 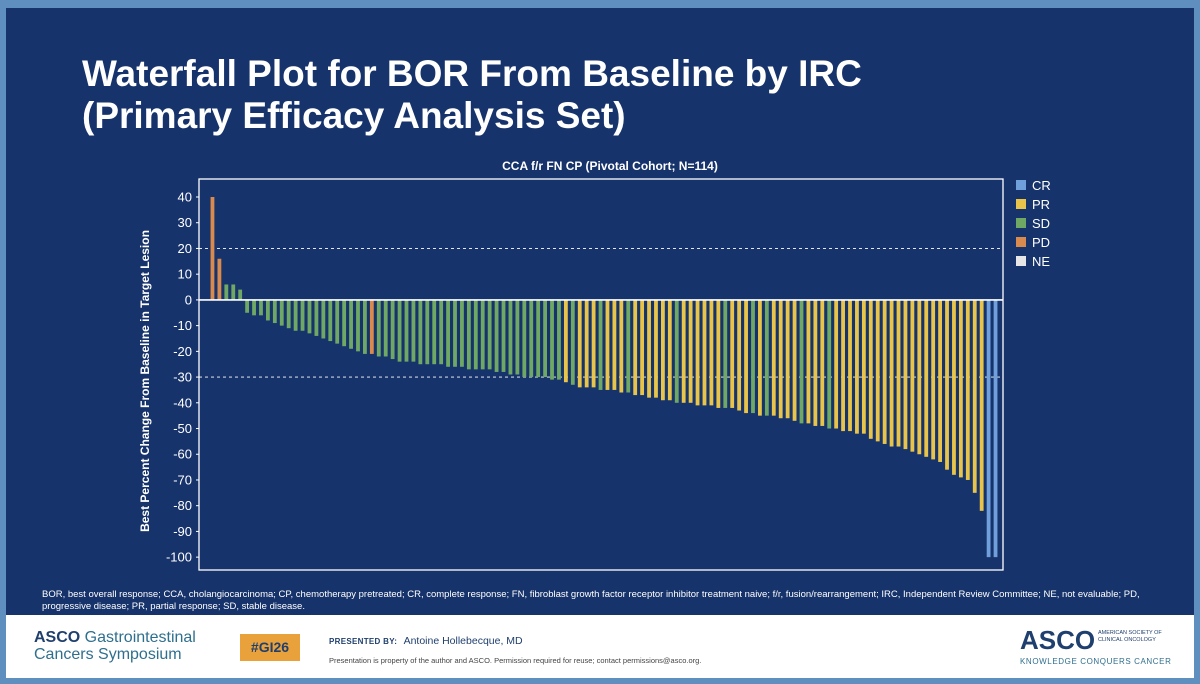 I want to click on bar-72-PR, so click(x=704, y=352).